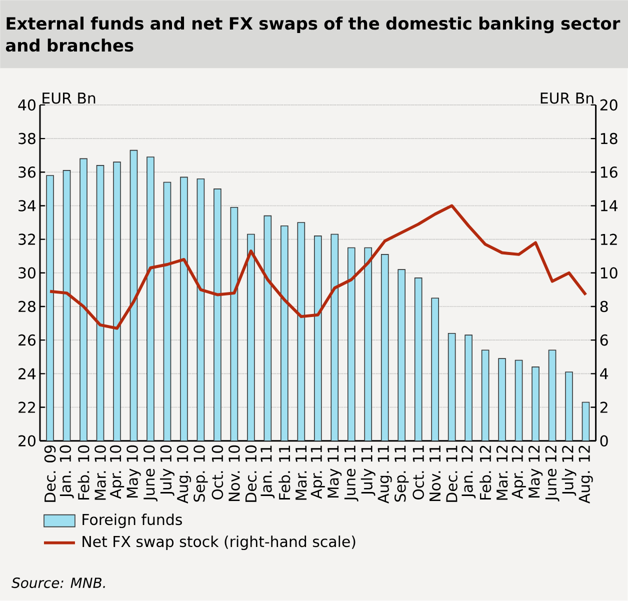 This screenshot has height=601, width=628. What do you see at coordinates (519, 472) in the screenshot?
I see `x-tick-label: Apr. 12` at bounding box center [519, 472].